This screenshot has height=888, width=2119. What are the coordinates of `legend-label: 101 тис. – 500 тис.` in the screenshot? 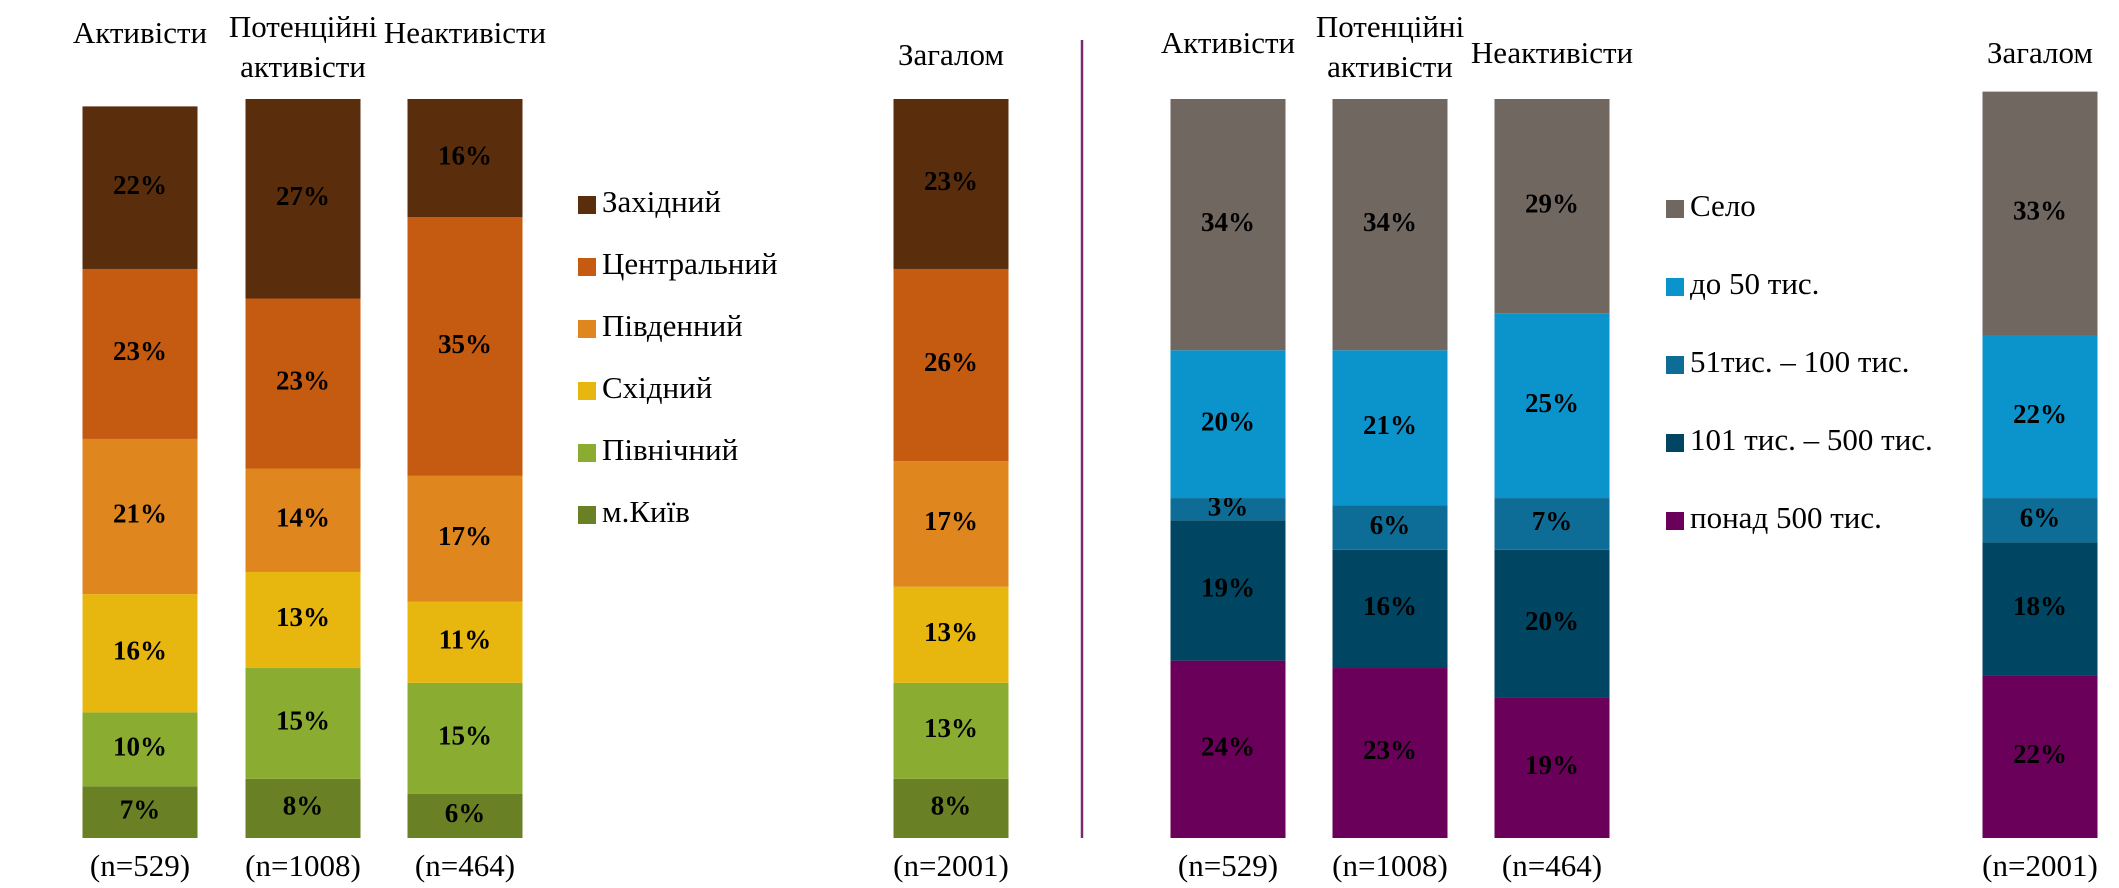 It's located at (1811, 439).